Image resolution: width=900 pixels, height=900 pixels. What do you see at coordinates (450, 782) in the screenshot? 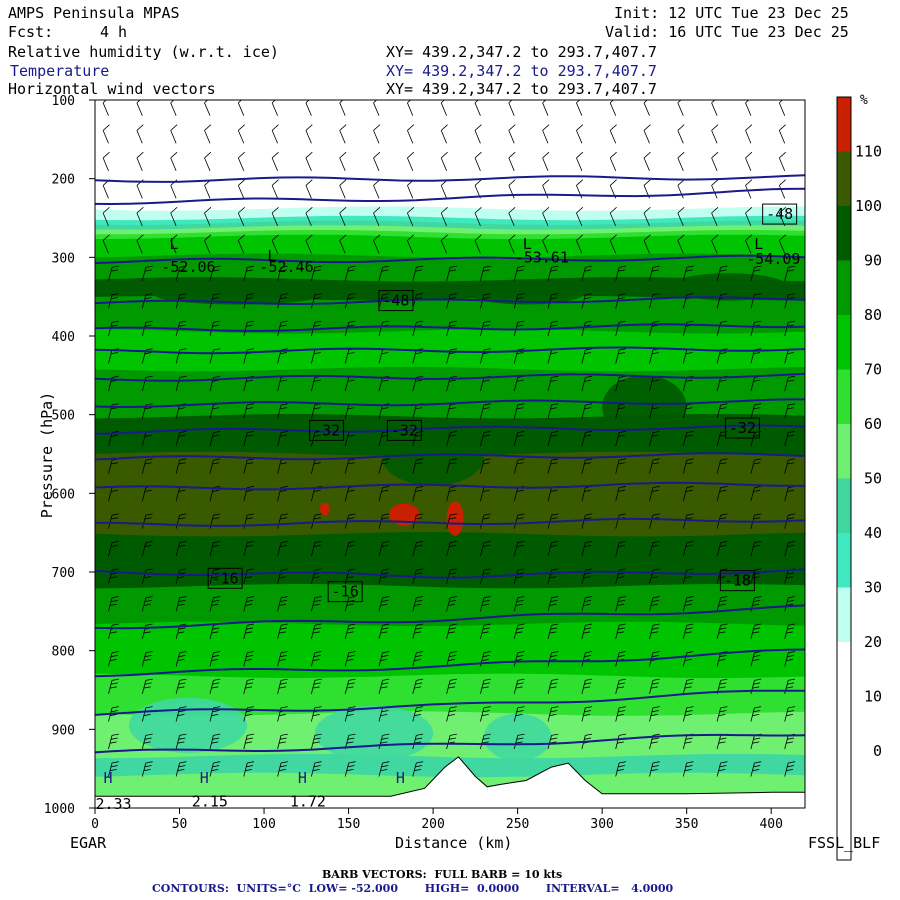
I see `terrain-layer` at bounding box center [450, 782].